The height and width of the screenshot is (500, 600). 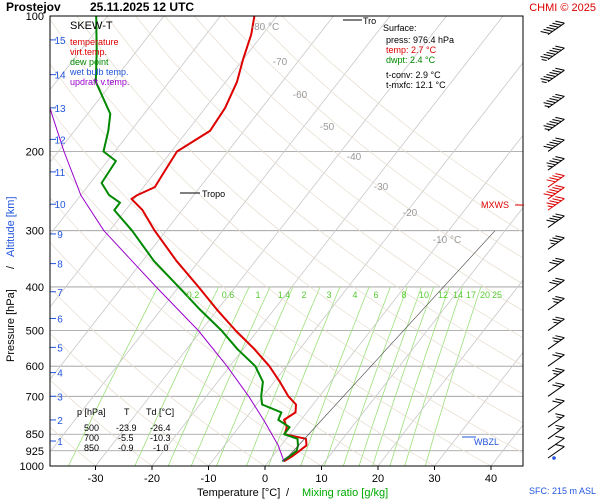 What do you see at coordinates (91, 448) in the screenshot?
I see `table-cell: 850` at bounding box center [91, 448].